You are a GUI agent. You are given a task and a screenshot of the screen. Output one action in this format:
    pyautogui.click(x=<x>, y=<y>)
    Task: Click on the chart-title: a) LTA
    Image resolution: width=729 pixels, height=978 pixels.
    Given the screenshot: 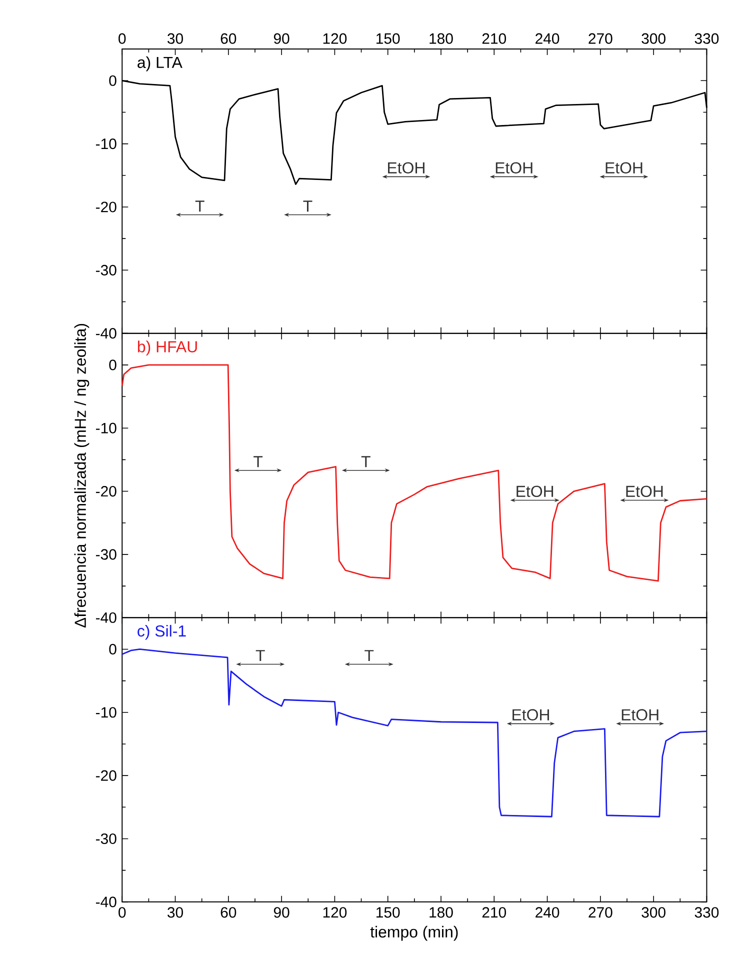 What is the action you would take?
    pyautogui.click(x=160, y=64)
    